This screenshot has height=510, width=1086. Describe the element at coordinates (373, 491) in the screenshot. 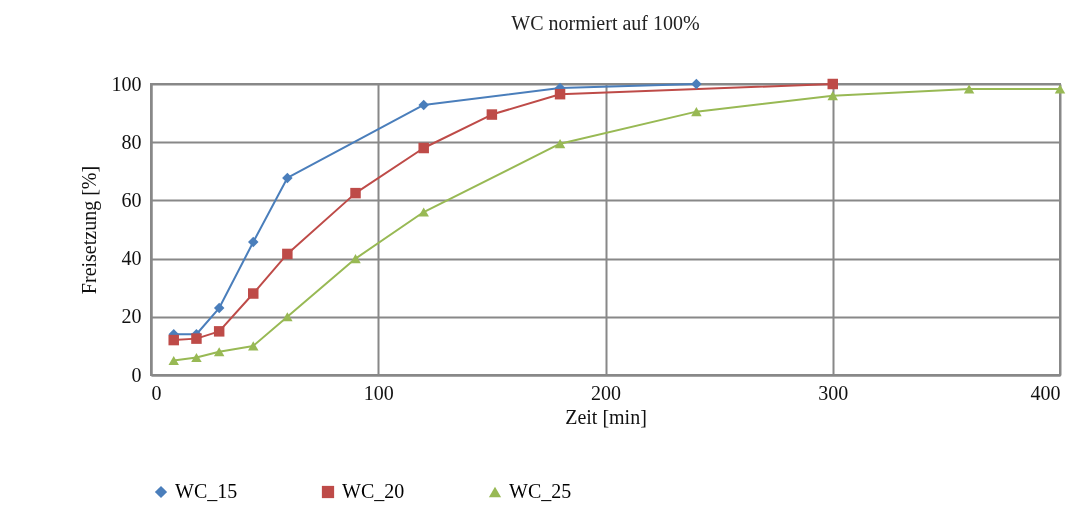

I see `legend-label: WC_20` at that location.